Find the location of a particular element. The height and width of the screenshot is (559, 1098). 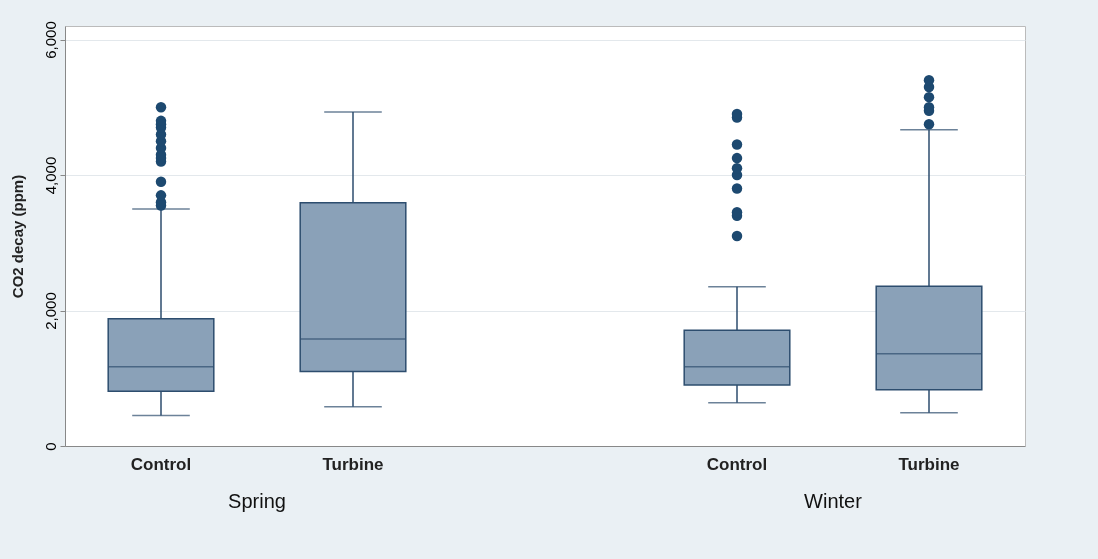

text: Spring is located at coordinates (257, 501).